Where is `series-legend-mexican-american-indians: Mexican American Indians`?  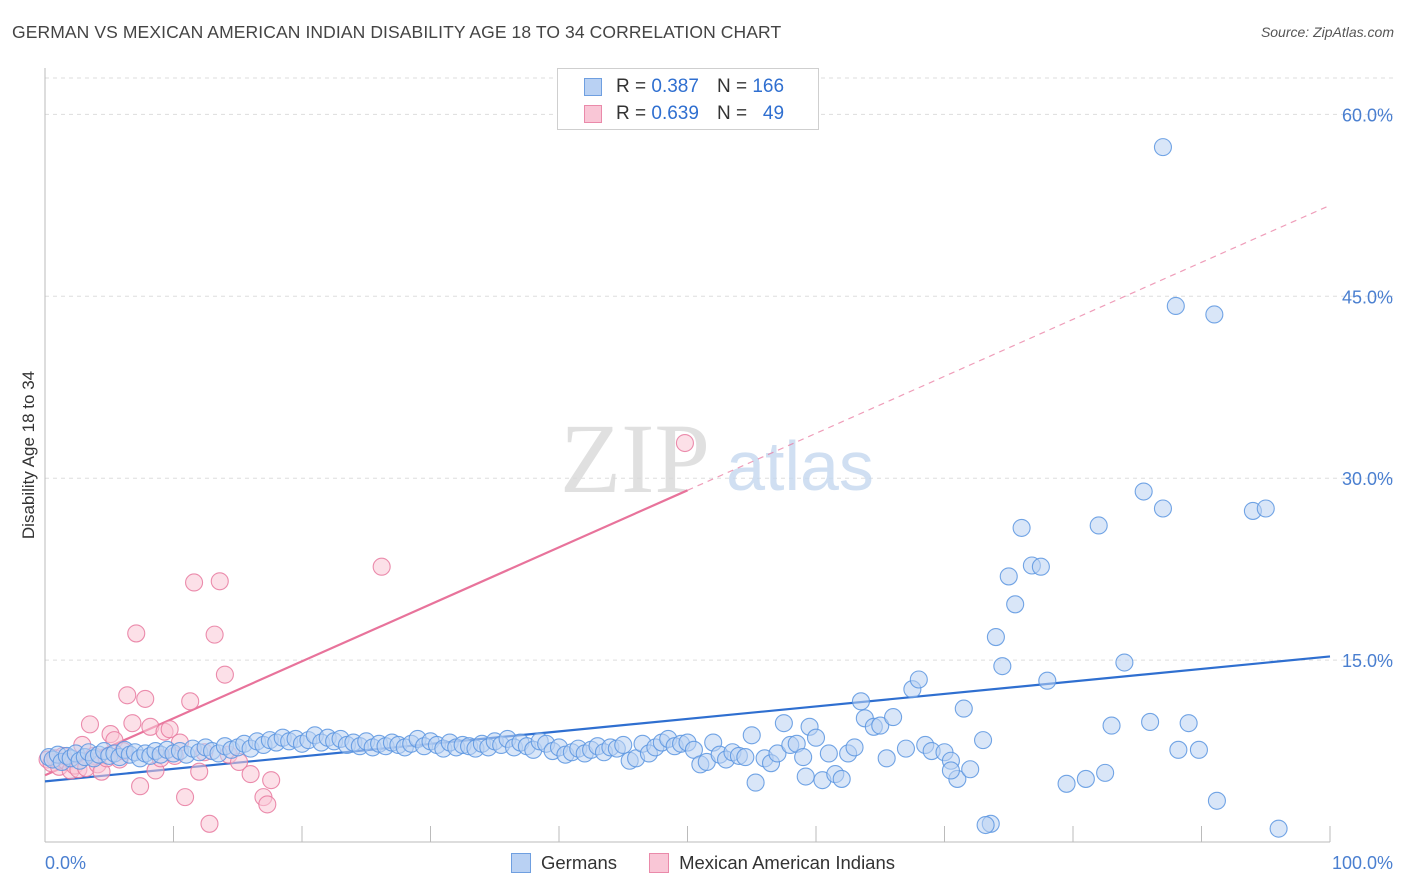
series-legend-mexican-american-indians: Mexican American Indians is located at coordinates (772, 863).